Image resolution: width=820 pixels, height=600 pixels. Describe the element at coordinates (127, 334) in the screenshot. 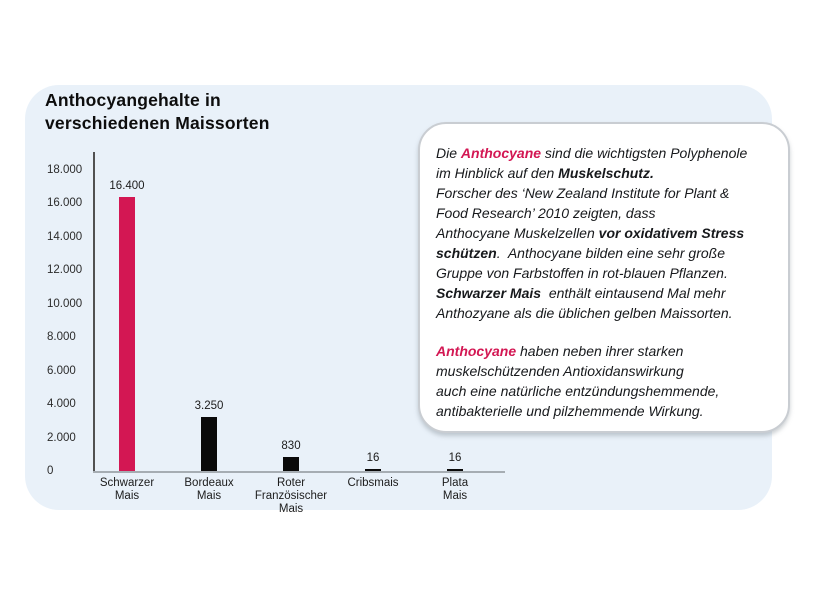

I see `bar-schwarzer-mais` at that location.